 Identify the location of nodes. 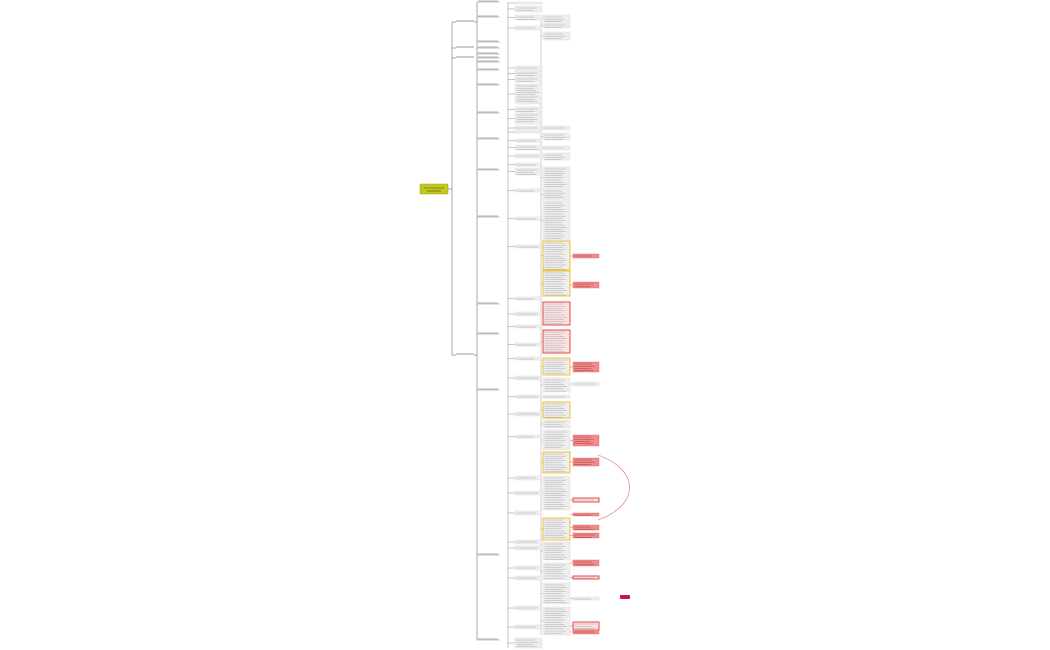
(528, 324).